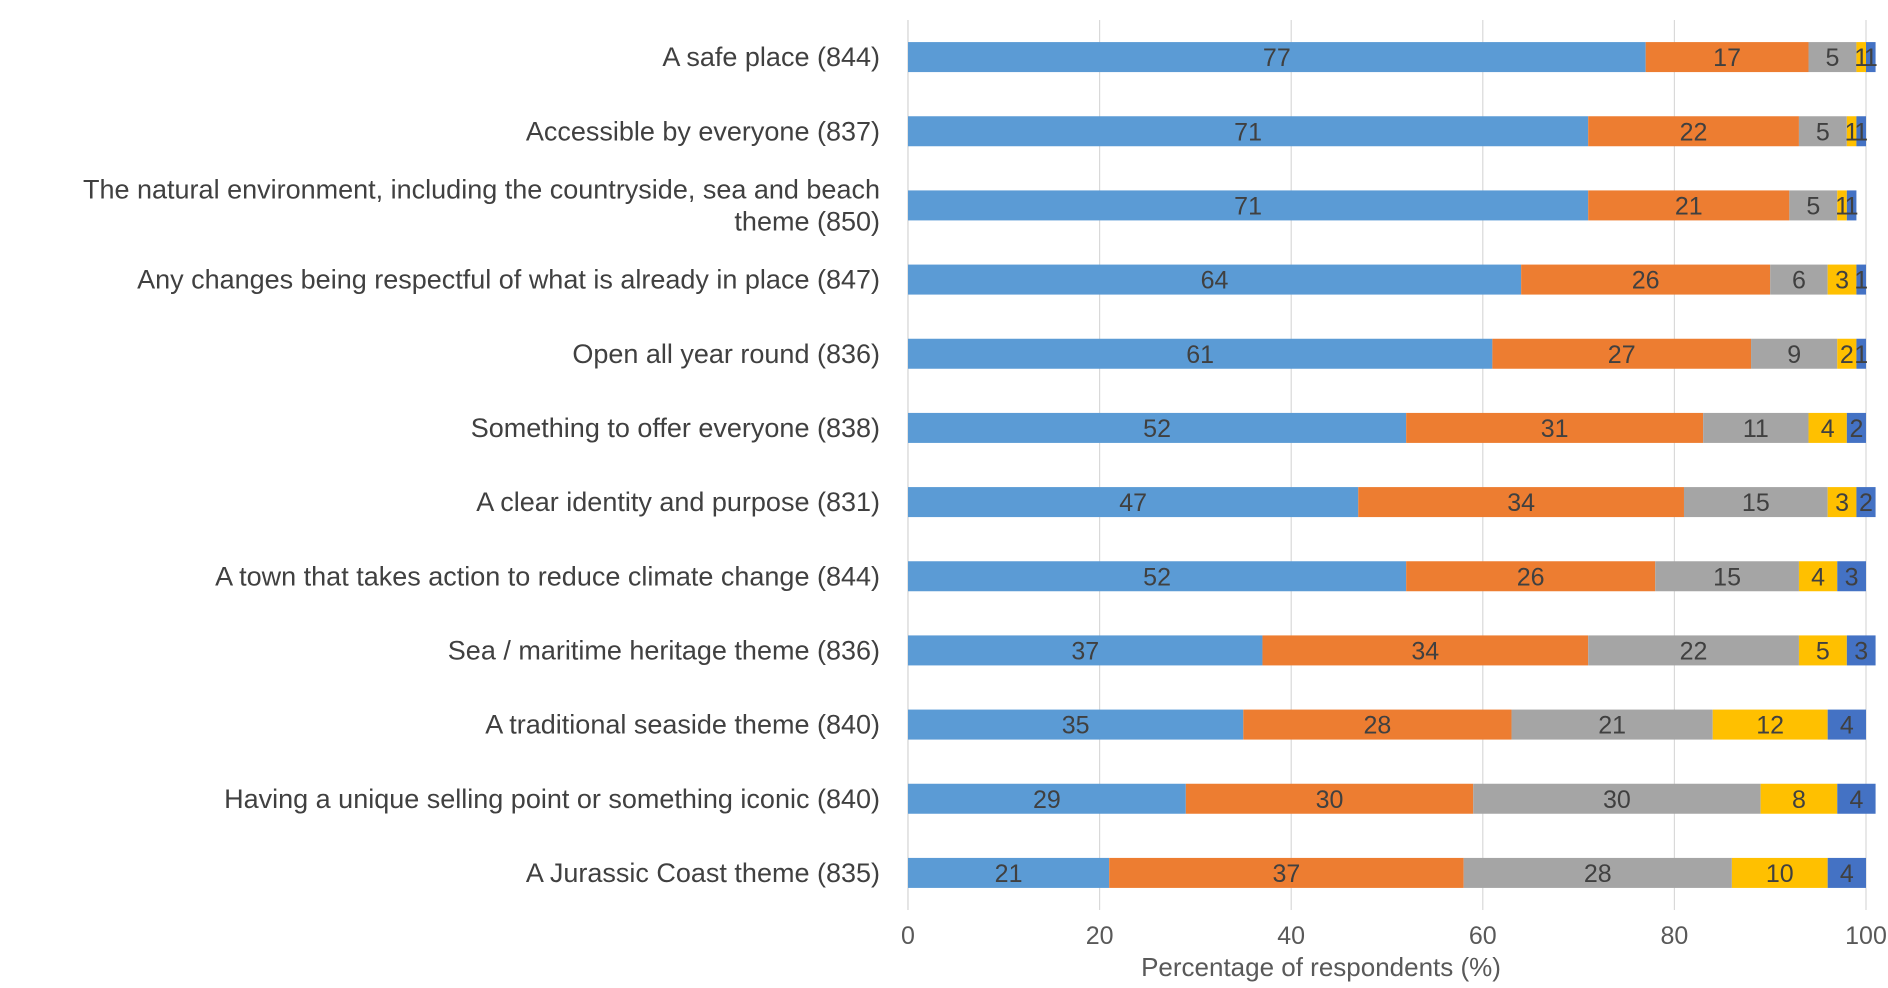 This screenshot has width=1888, height=988. Describe the element at coordinates (1321, 967) in the screenshot. I see `x-axis-title: Percentage of respondents (%)` at that location.